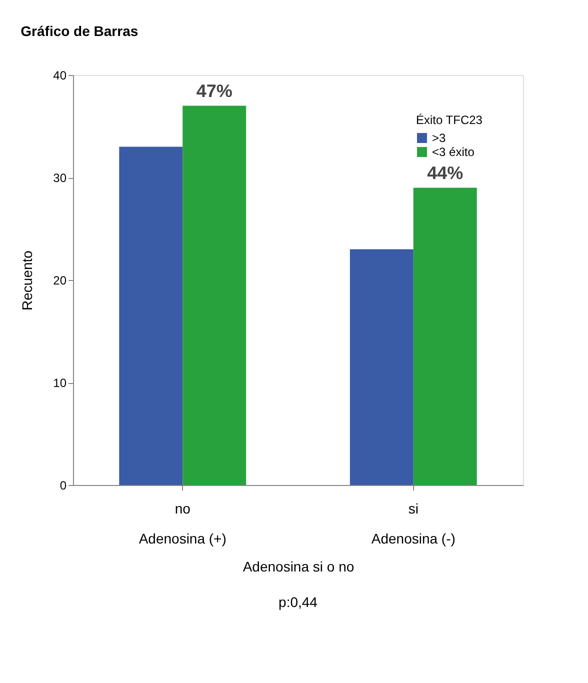  What do you see at coordinates (182, 523) in the screenshot?
I see `x-tick-label: no Adenosina (+)` at bounding box center [182, 523].